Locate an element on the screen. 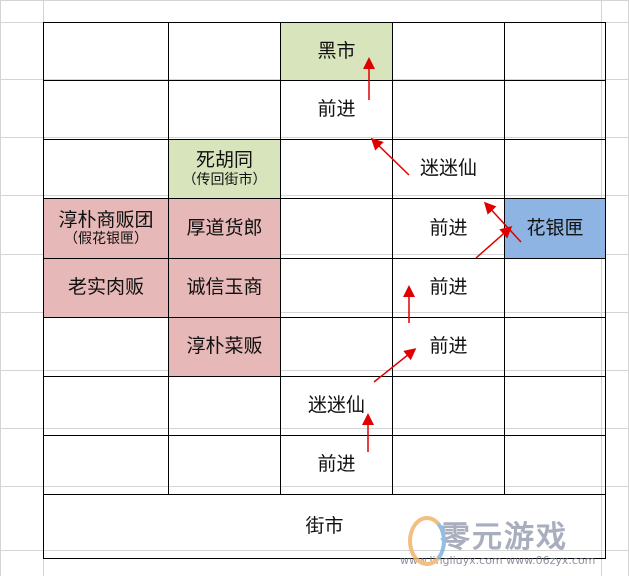  map-cell-淳朴菜贩: 淳朴菜贩 is located at coordinates (224, 347).